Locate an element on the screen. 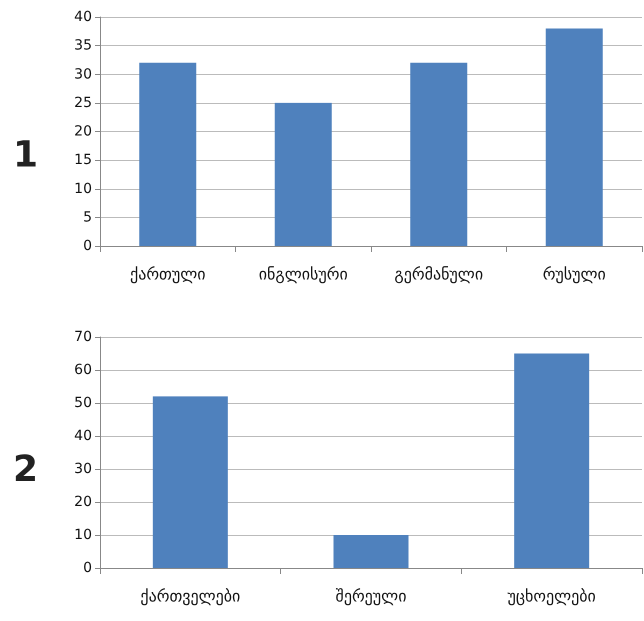  x-tick-label: რუსული is located at coordinates (574, 274).